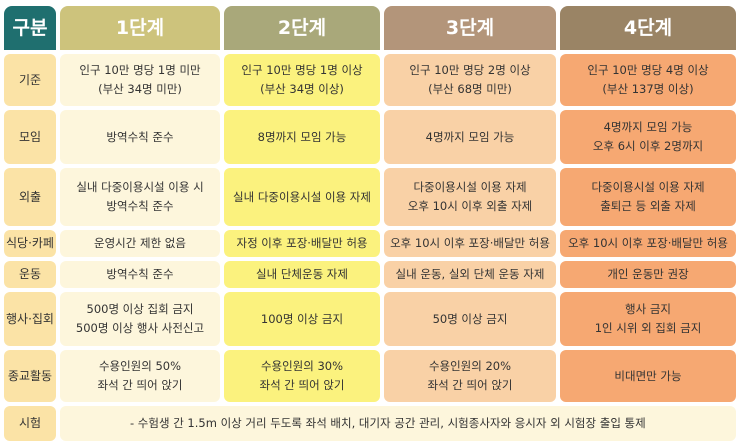 The width and height of the screenshot is (740, 445). I want to click on header-level-3: 3단계, so click(470, 28).